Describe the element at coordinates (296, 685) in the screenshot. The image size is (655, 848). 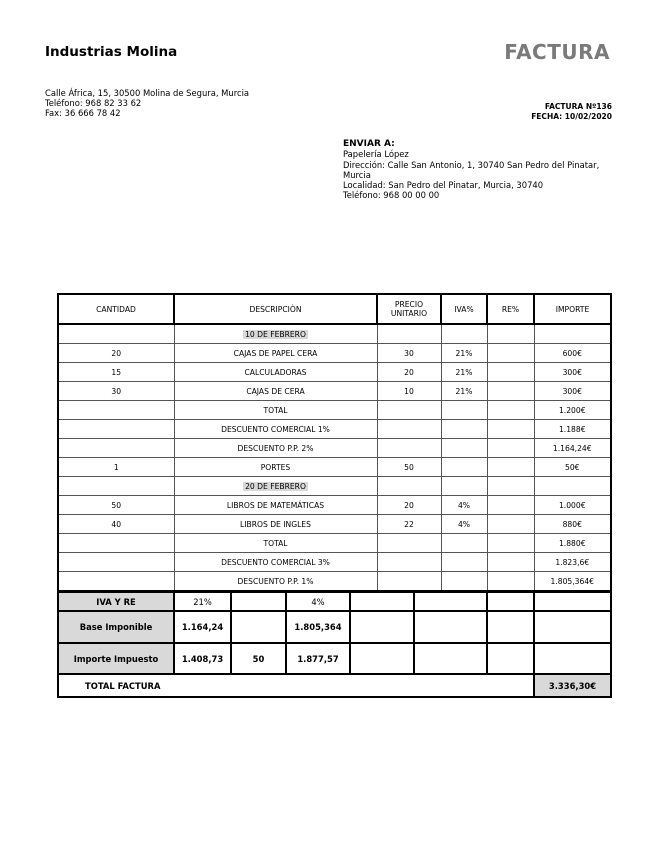
I see `total-label: TOTAL FACTURA` at that location.